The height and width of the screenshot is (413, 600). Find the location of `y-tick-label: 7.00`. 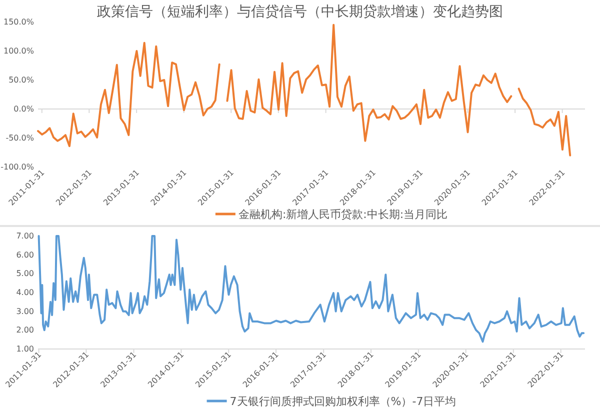

y-tick-label: 7.00 is located at coordinates (25, 236).